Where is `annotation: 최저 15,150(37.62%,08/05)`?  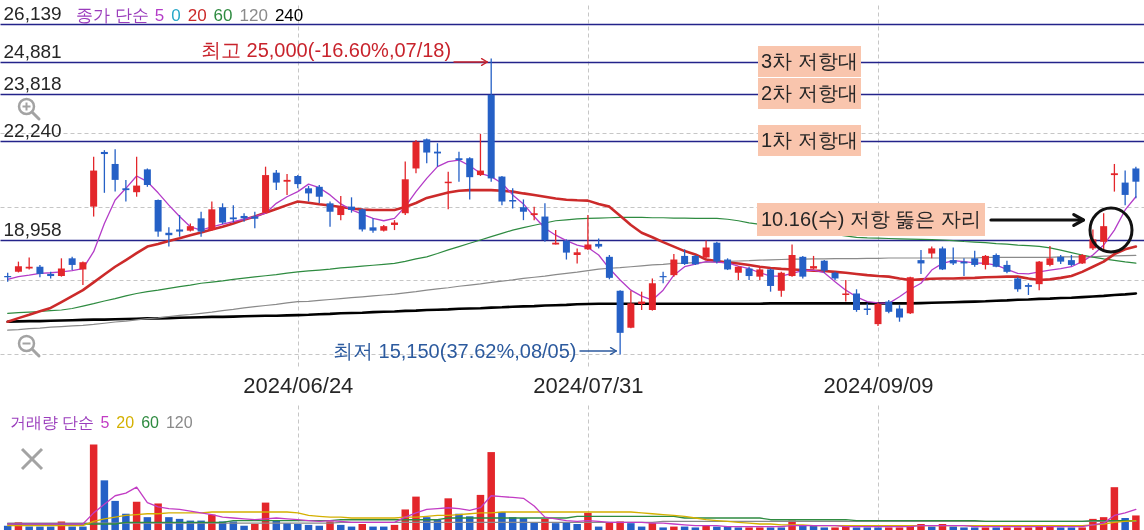 annotation: 최저 15,150(37.62%,08/05) is located at coordinates (455, 351).